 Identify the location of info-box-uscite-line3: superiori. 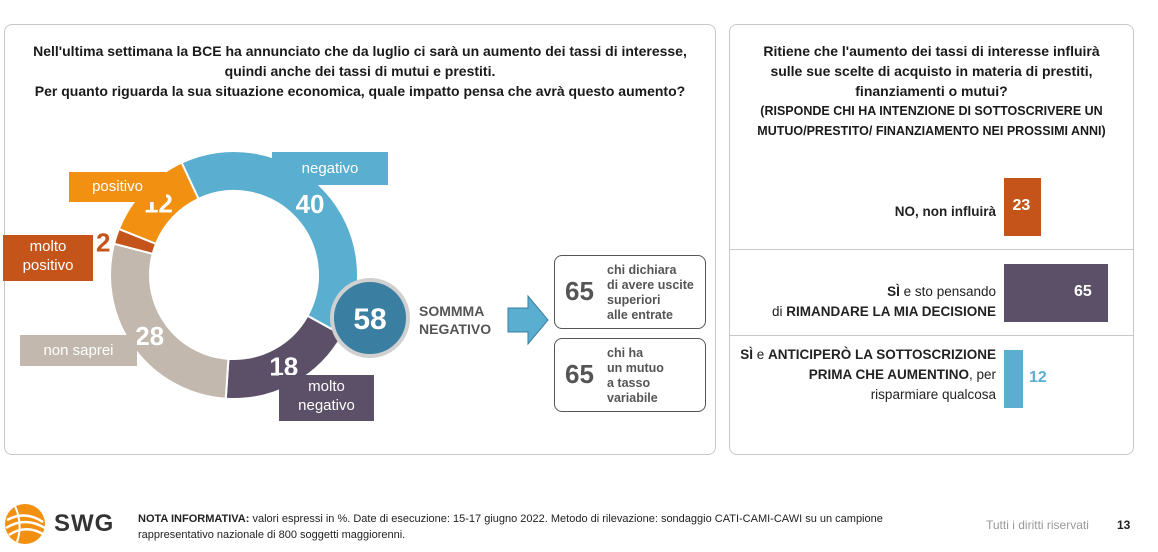
(634, 300).